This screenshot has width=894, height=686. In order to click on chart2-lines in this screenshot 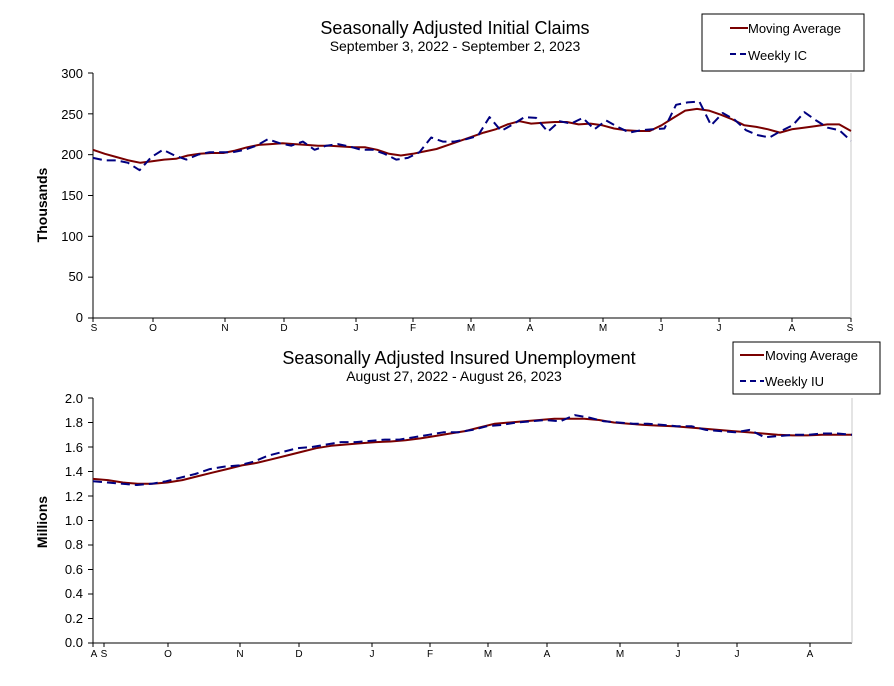, I will do `click(472, 450)`.